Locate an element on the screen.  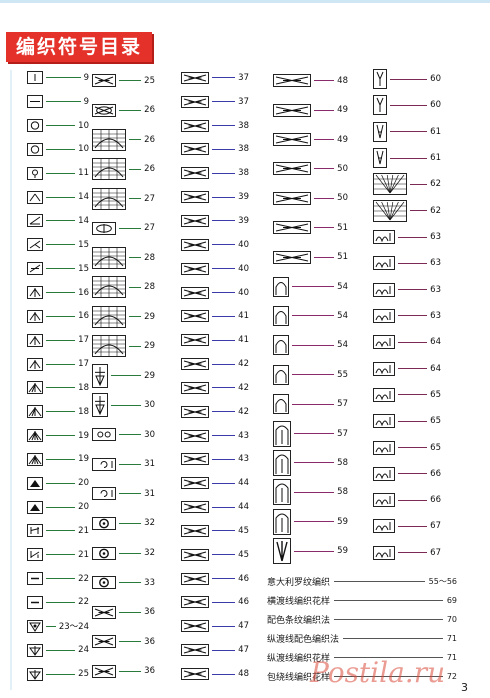
symbol-entry: 54 is located at coordinates (310, 286).